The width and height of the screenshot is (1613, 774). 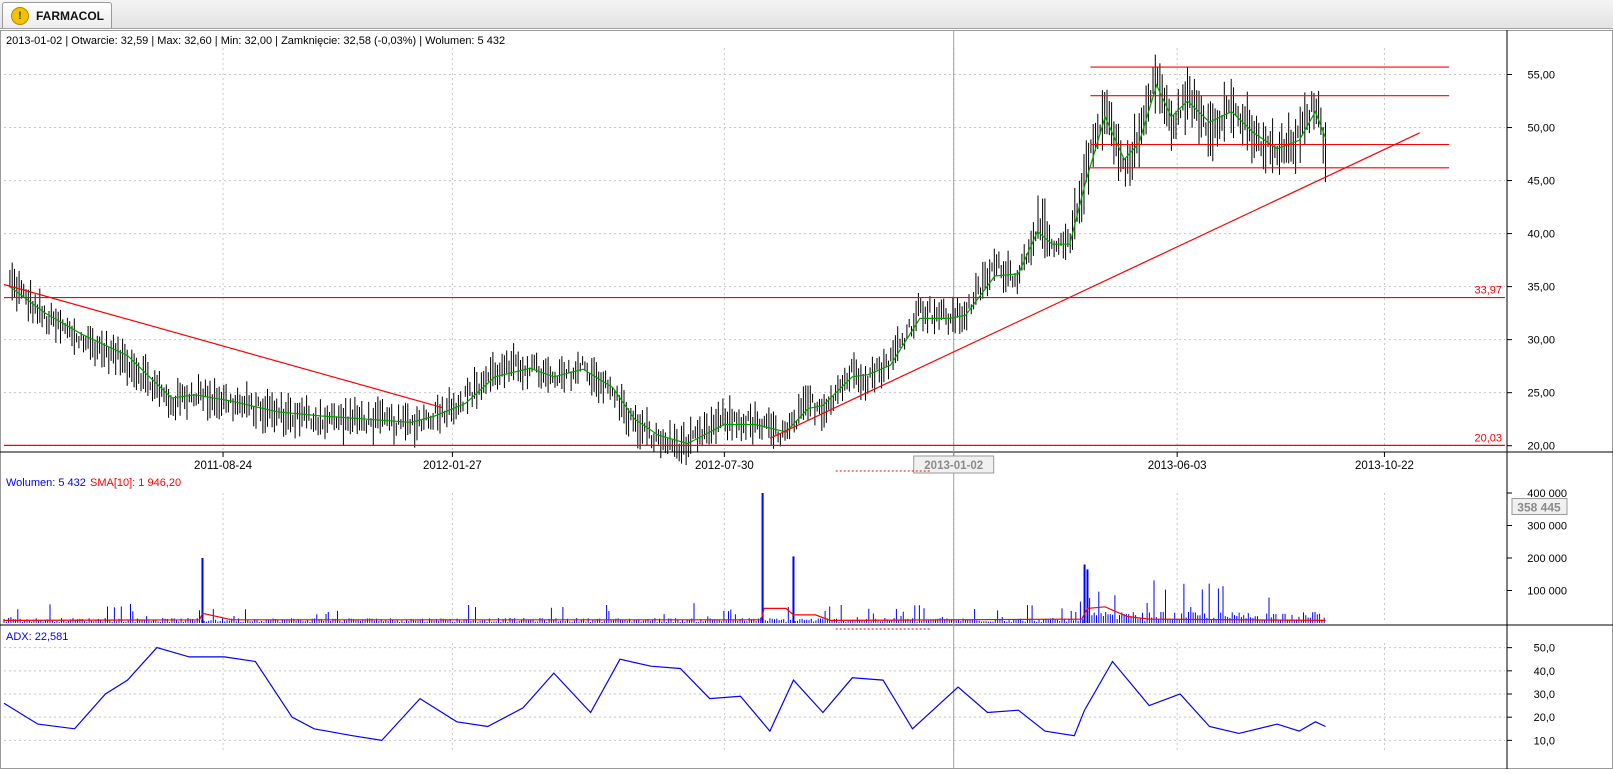 What do you see at coordinates (1547, 559) in the screenshot?
I see `volume-y-tick-label: 200 000` at bounding box center [1547, 559].